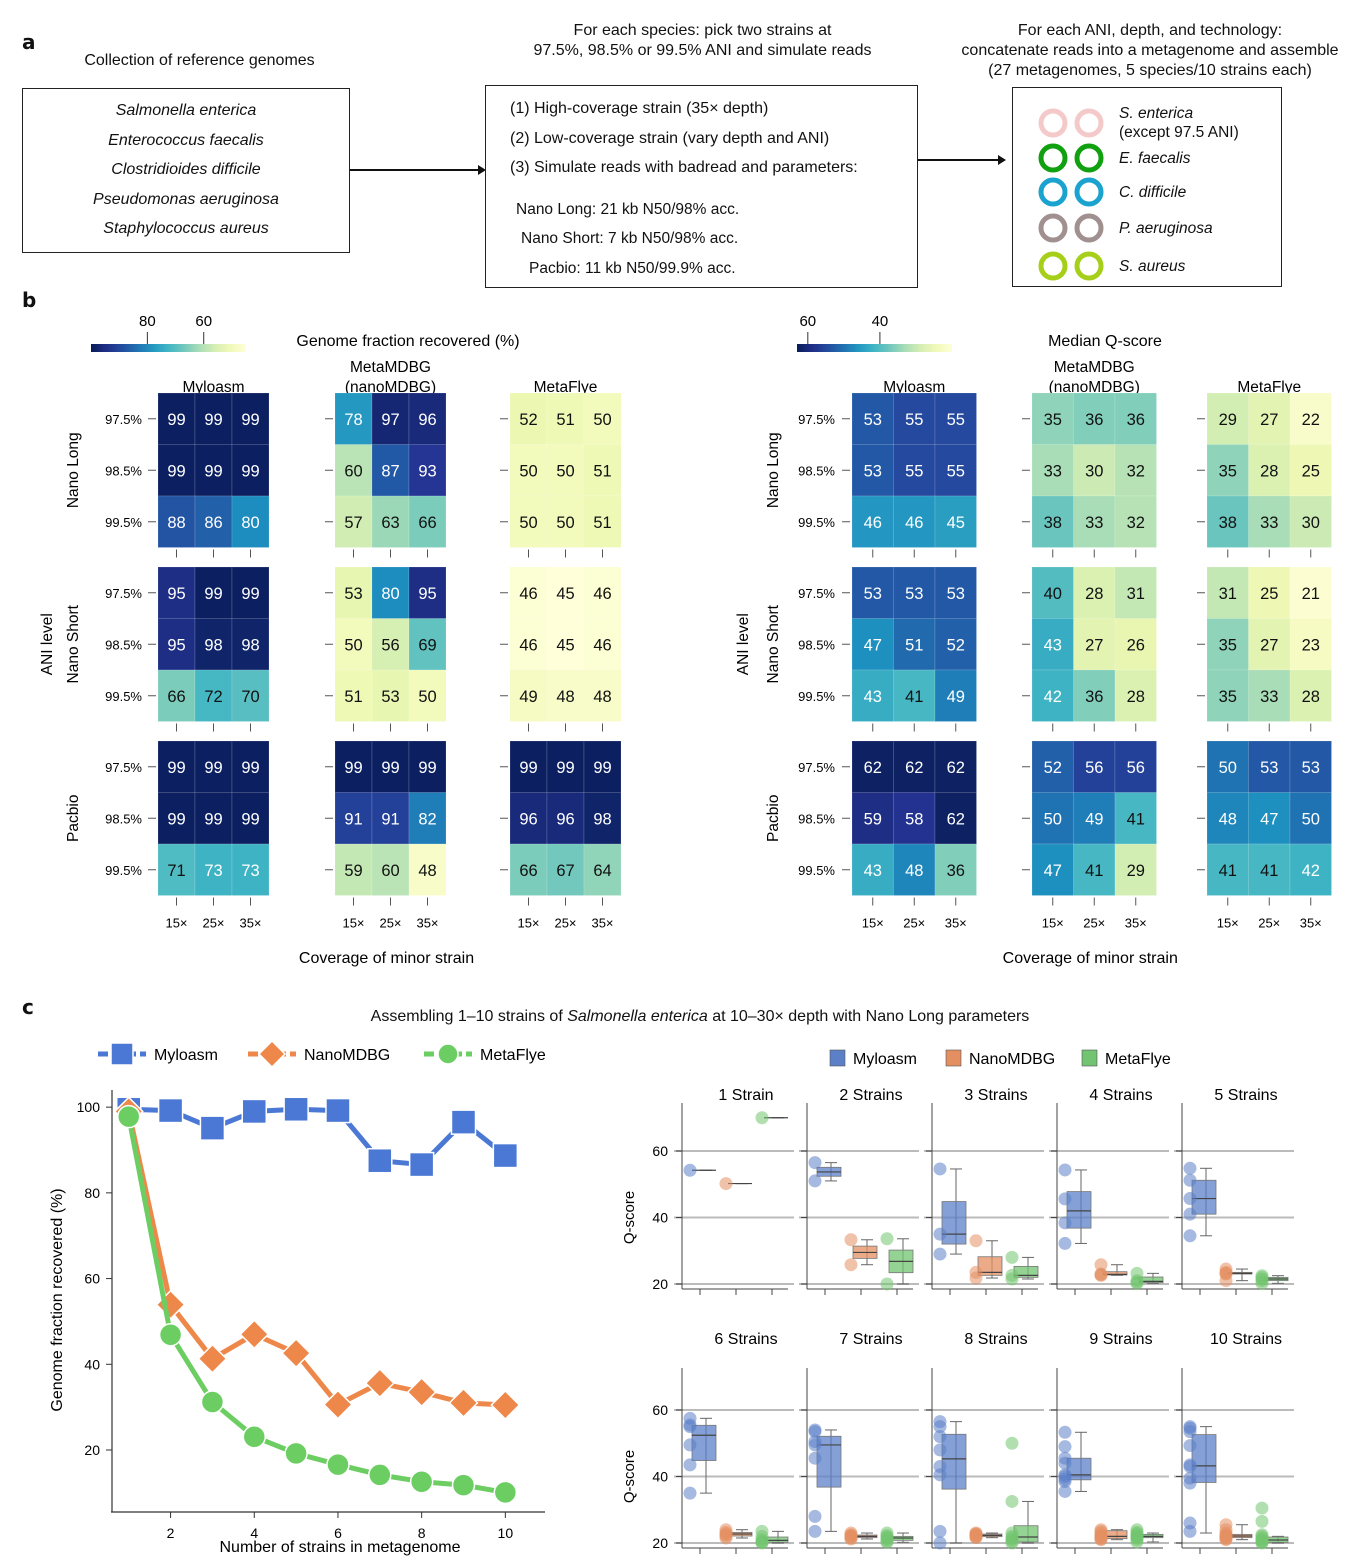  Describe the element at coordinates (347, 1055) in the screenshot. I see `legend-label: NanoMDBG` at that location.